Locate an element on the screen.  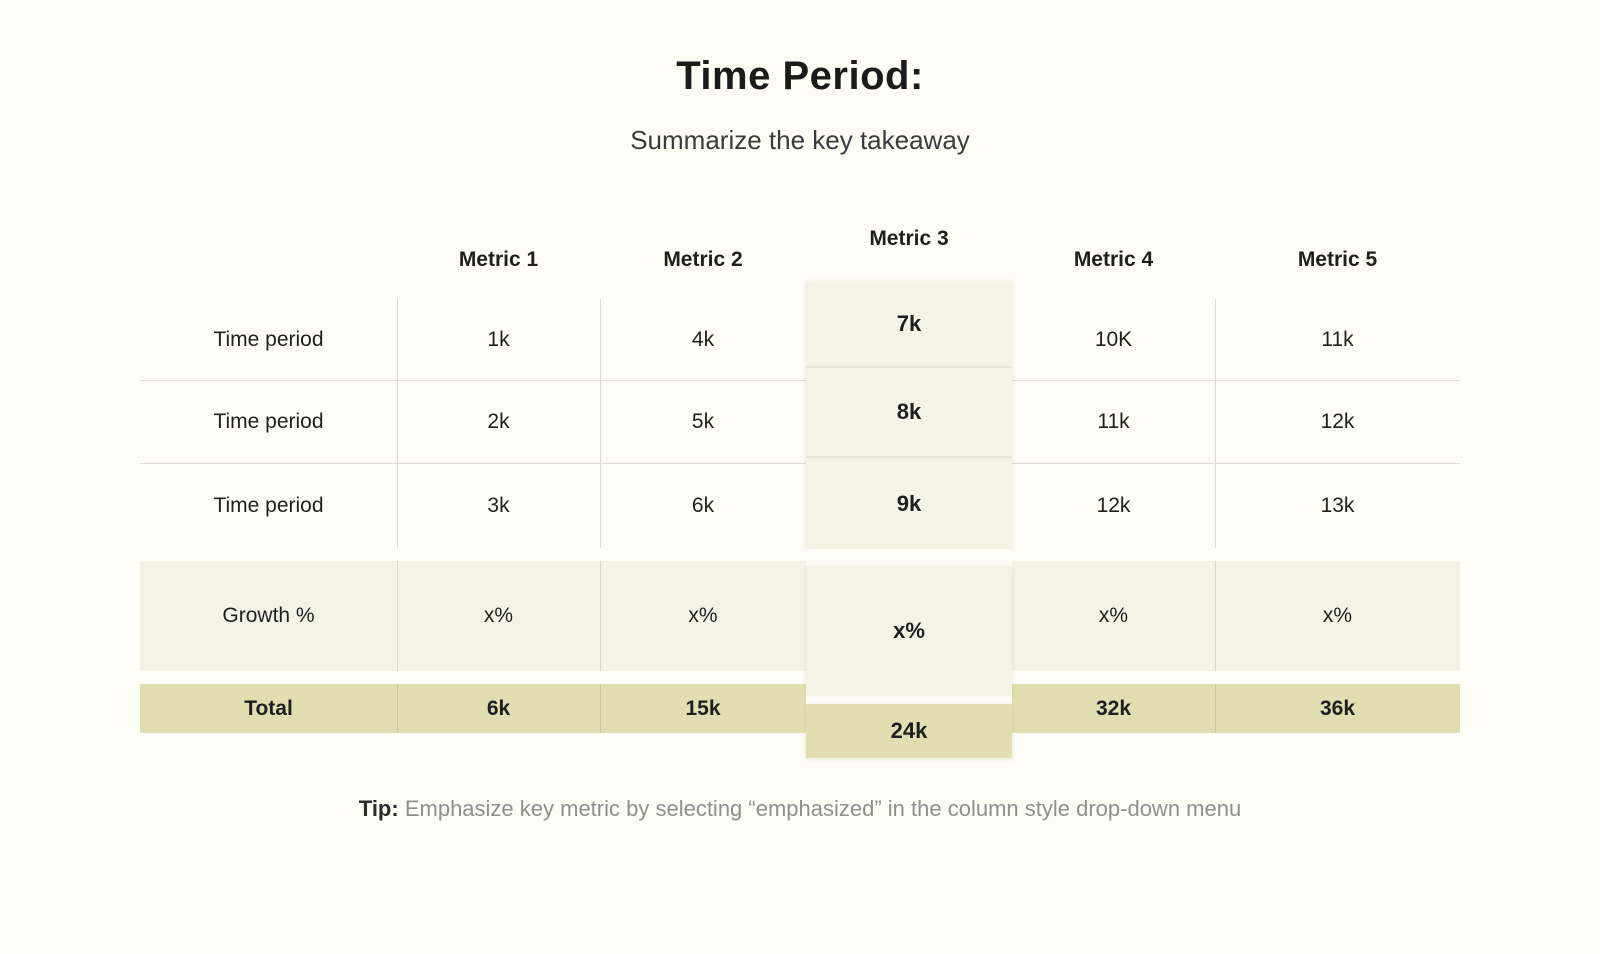
table-cell: 36k is located at coordinates (1337, 708).